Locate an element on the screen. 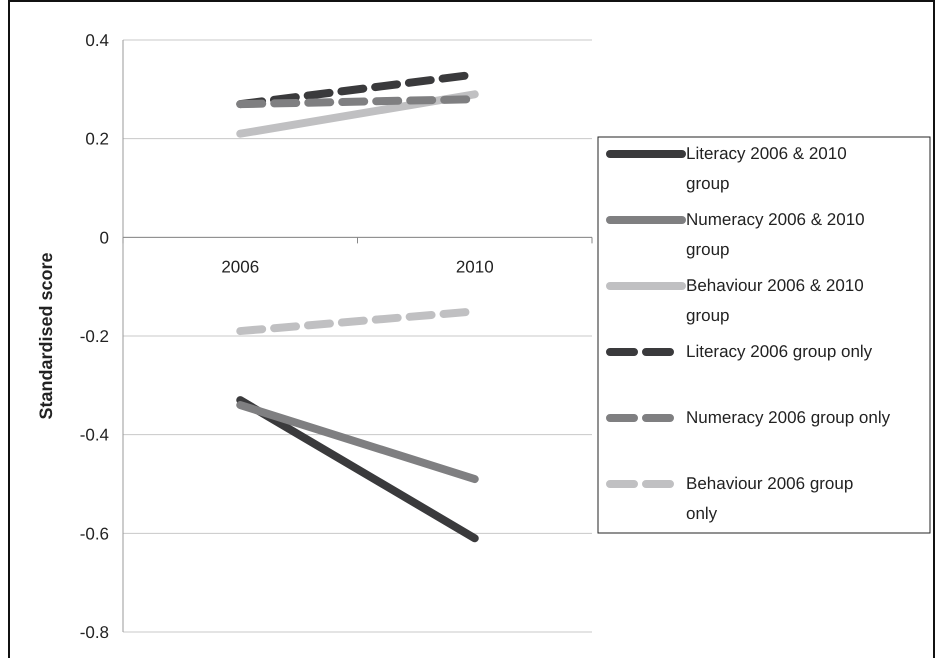 This screenshot has height=658, width=935. y-tick-label: -0.4 is located at coordinates (94, 435).